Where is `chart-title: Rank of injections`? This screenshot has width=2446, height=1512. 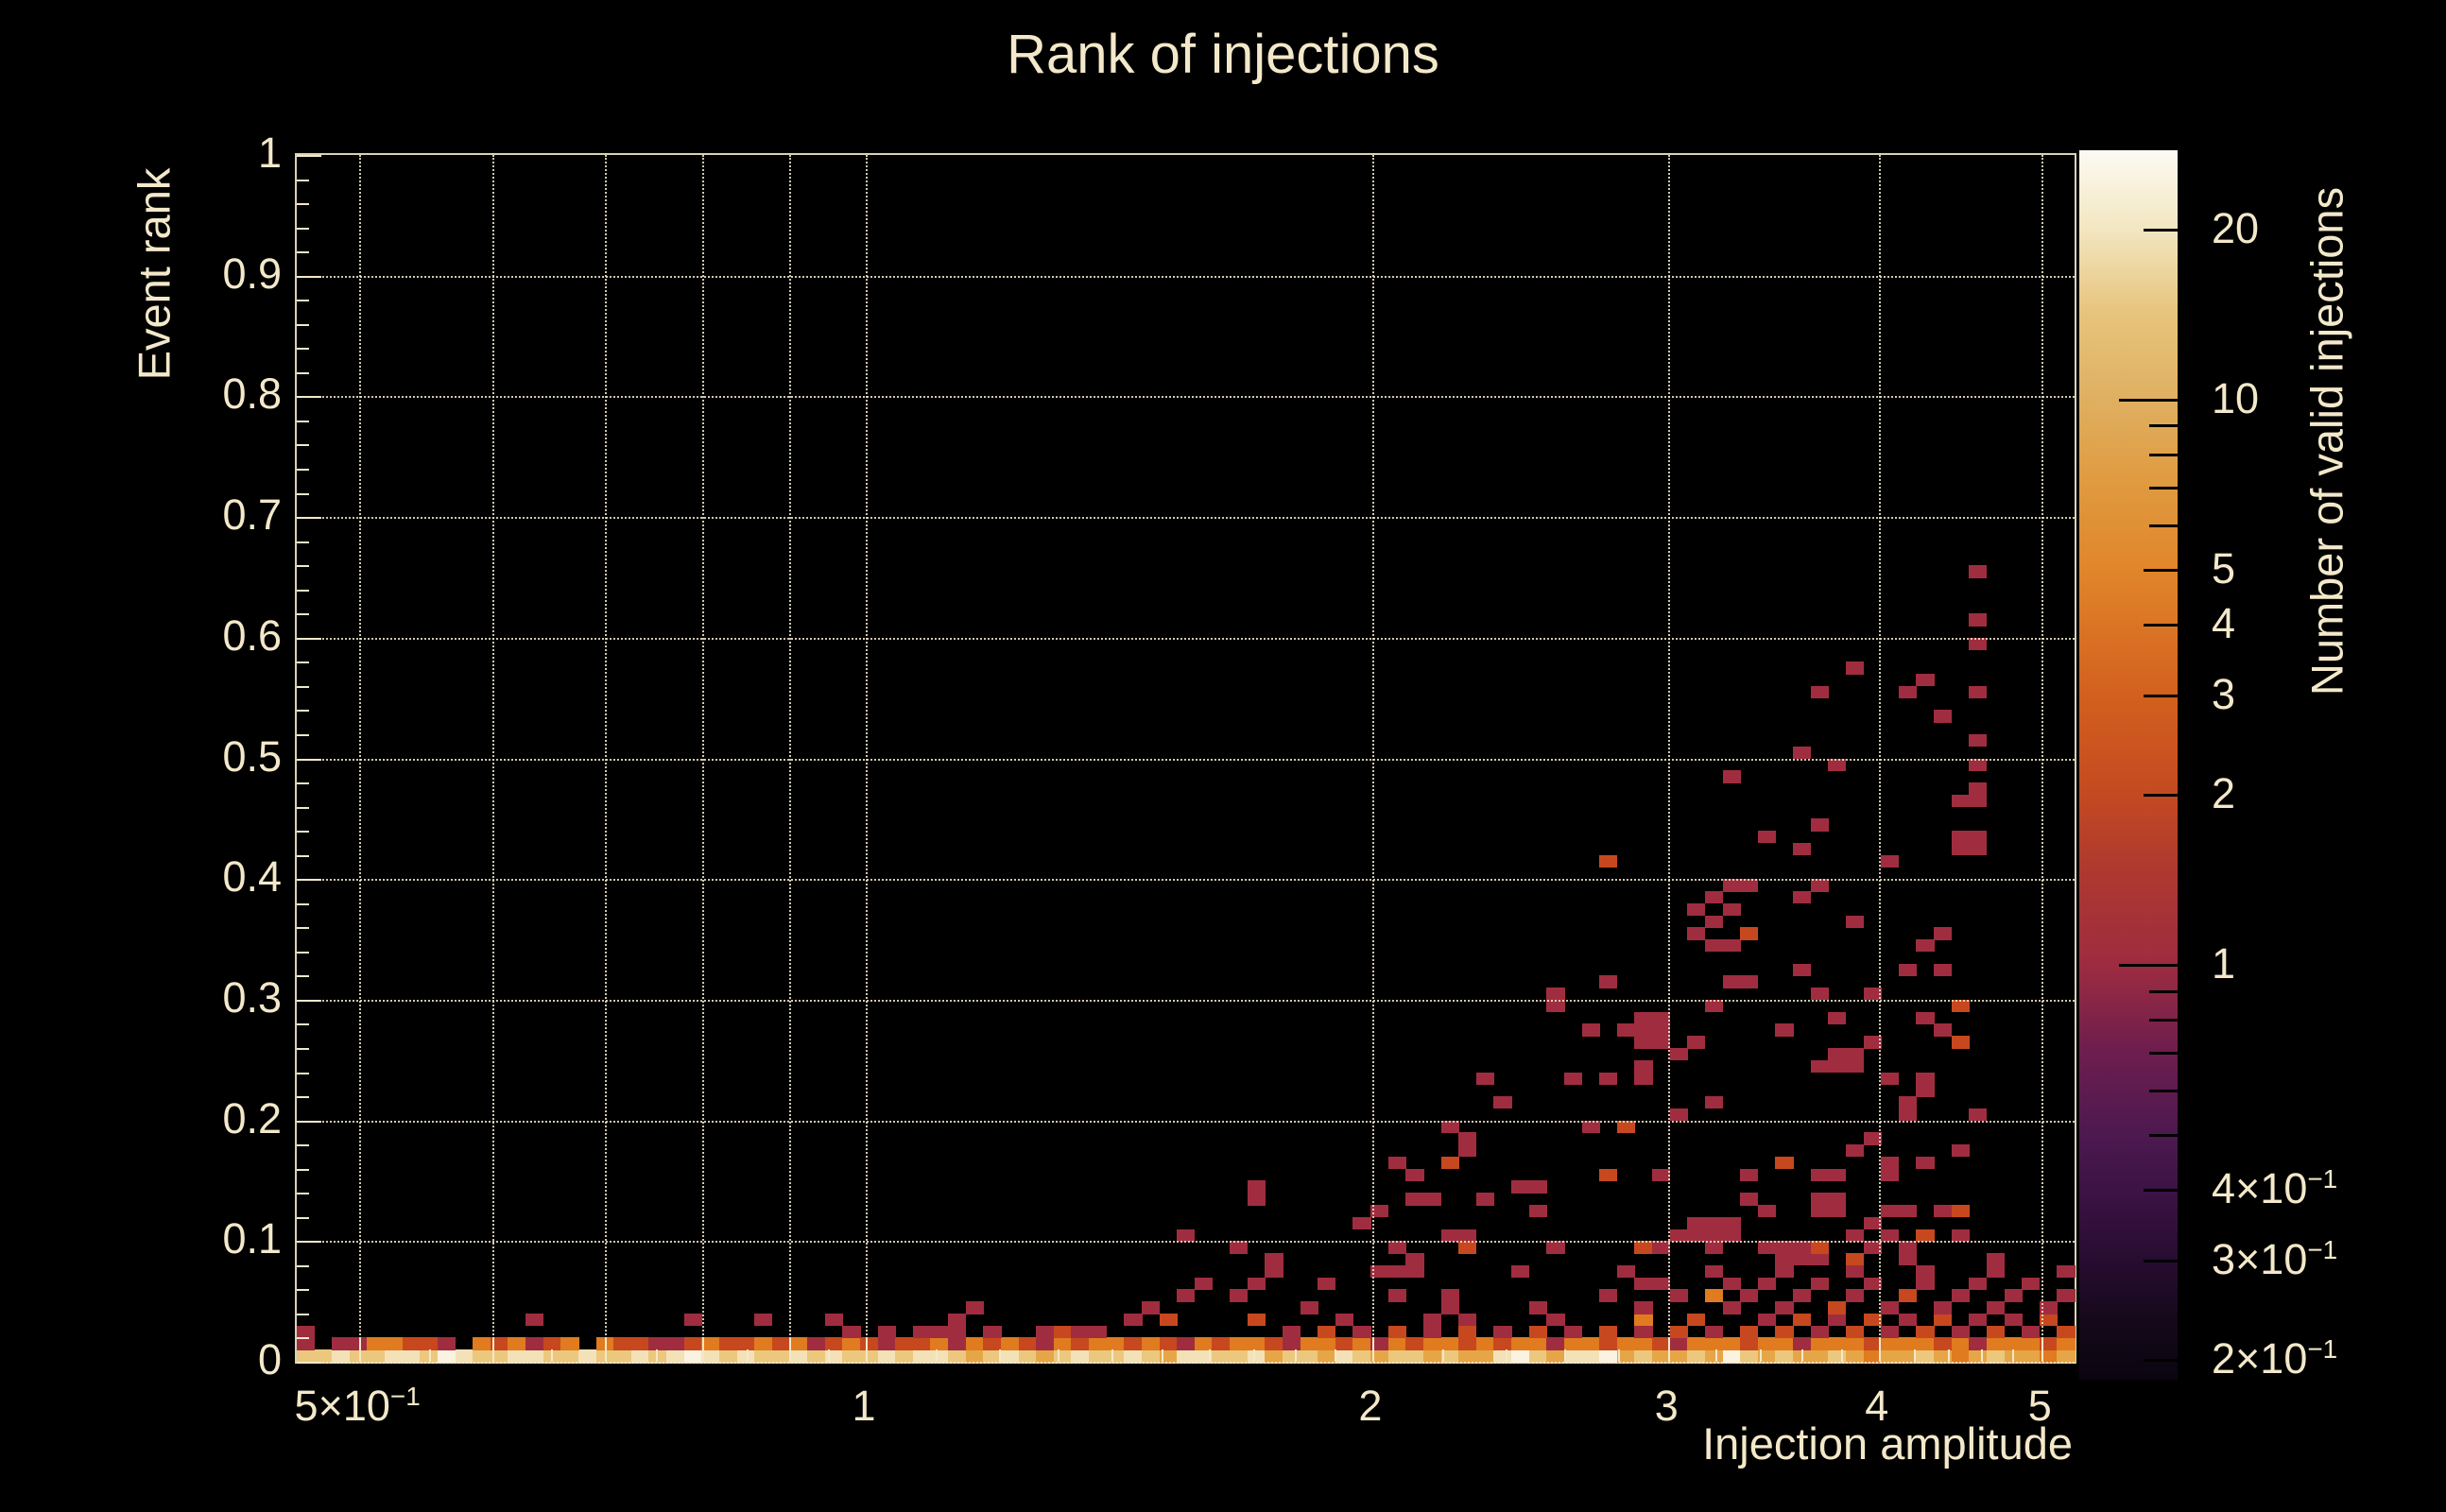
chart-title: Rank of injections is located at coordinates (1223, 54).